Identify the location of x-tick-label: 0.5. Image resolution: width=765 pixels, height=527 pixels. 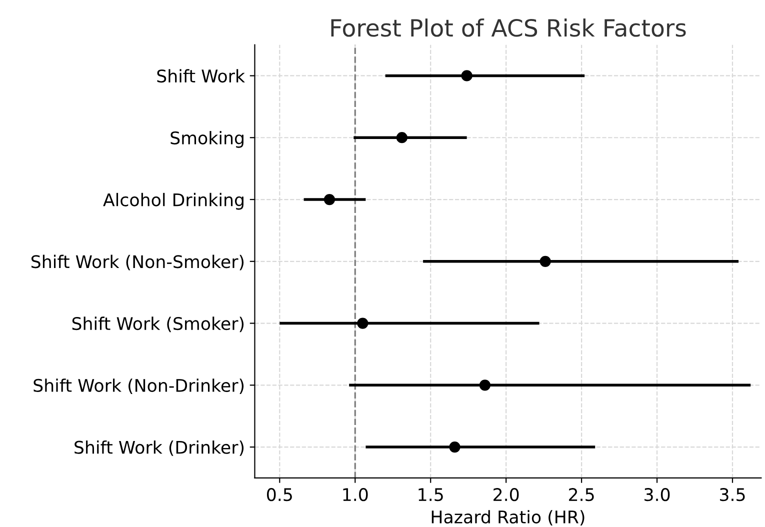
(279, 495).